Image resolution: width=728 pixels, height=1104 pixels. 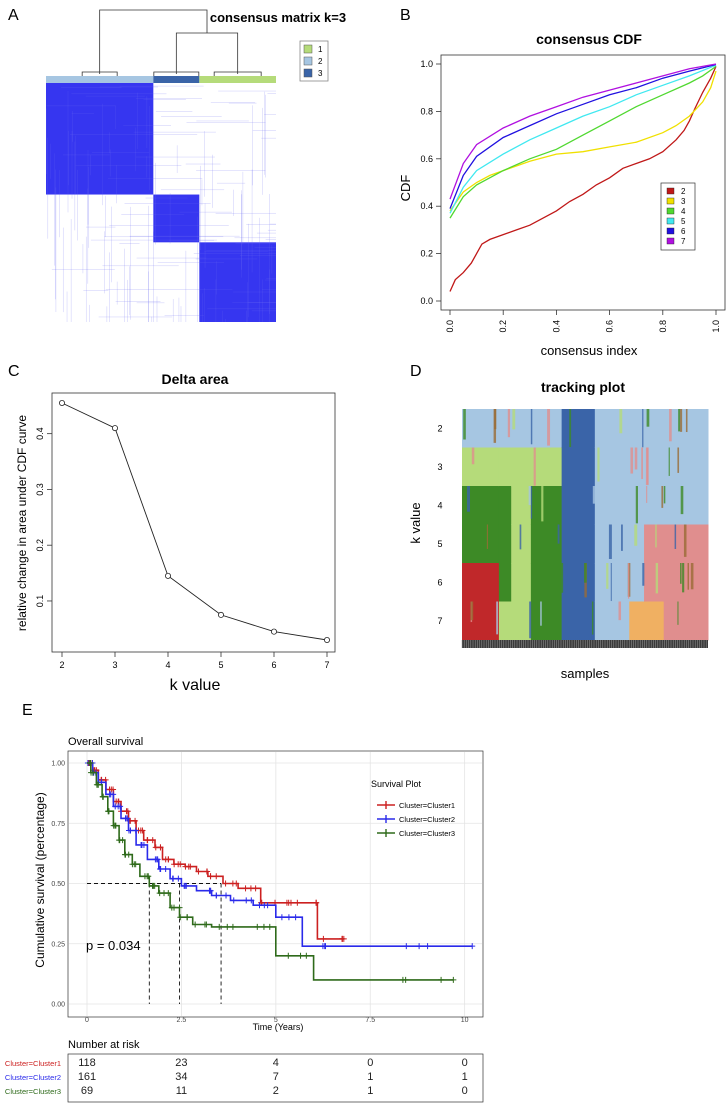 I want to click on survival-xlabel: Time (Years), so click(x=278, y=1027).